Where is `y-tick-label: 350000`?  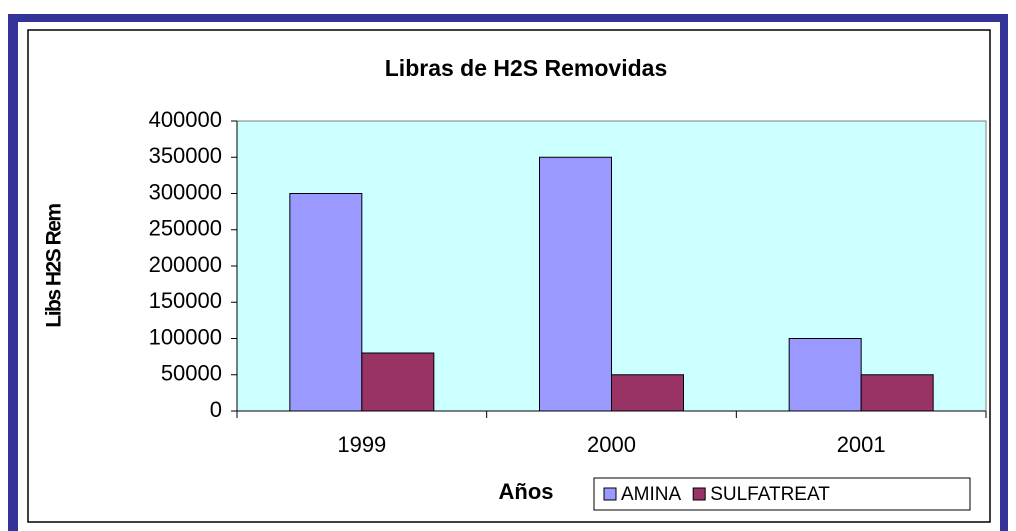
y-tick-label: 350000 is located at coordinates (185, 155).